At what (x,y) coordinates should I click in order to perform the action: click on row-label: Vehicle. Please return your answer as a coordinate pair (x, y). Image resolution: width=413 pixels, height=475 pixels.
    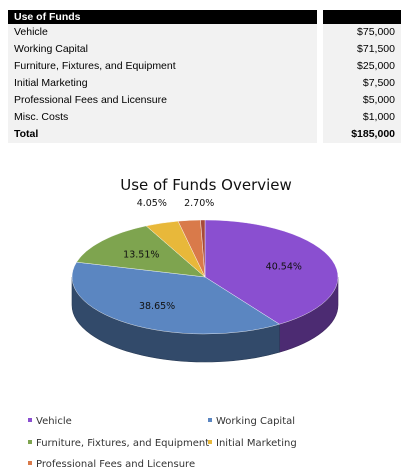
    Looking at the image, I should click on (162, 32).